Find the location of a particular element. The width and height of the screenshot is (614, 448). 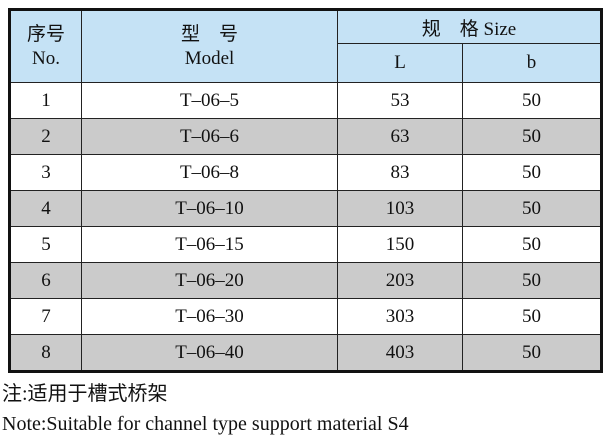

table-row: 7 T–06–30 303 50 is located at coordinates (305, 316).